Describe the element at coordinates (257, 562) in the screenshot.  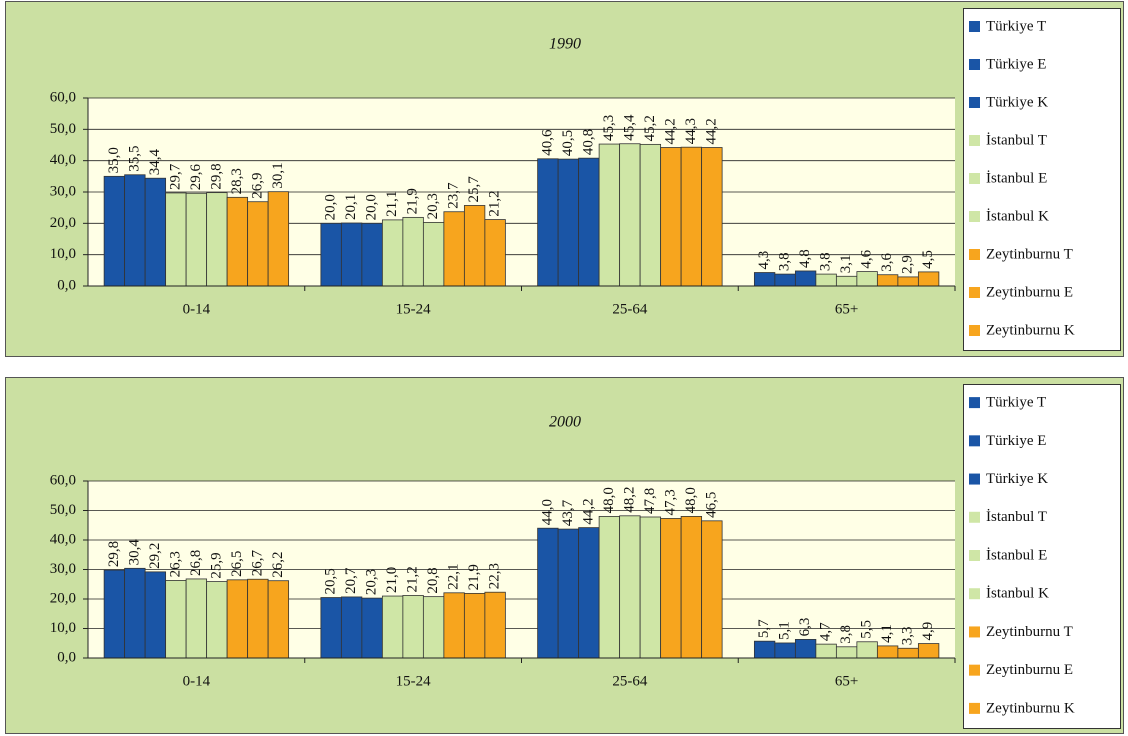
I see `data-label: 26,7` at that location.